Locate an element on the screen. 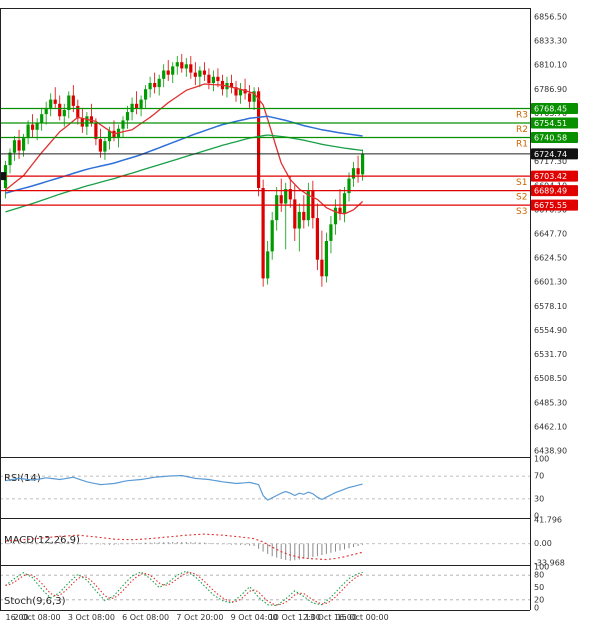 Image resolution: width=600 pixels, height=631 pixels. y-tick-label: 6601.30 is located at coordinates (550, 282).